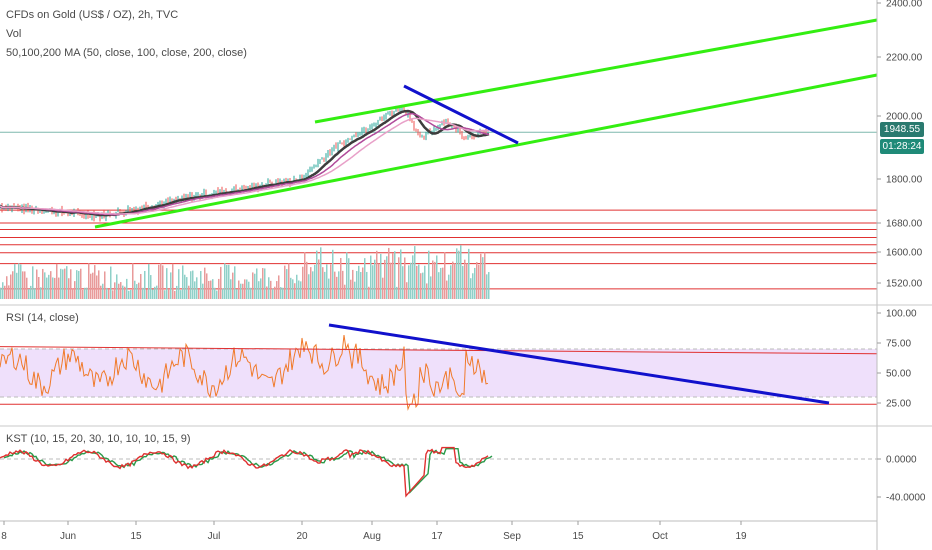 The image size is (932, 550). What do you see at coordinates (374, 531) in the screenshot?
I see `time-axis: 8 Jun 15 Jul 20 Aug 17 Sep 15 Oct 19` at bounding box center [374, 531].